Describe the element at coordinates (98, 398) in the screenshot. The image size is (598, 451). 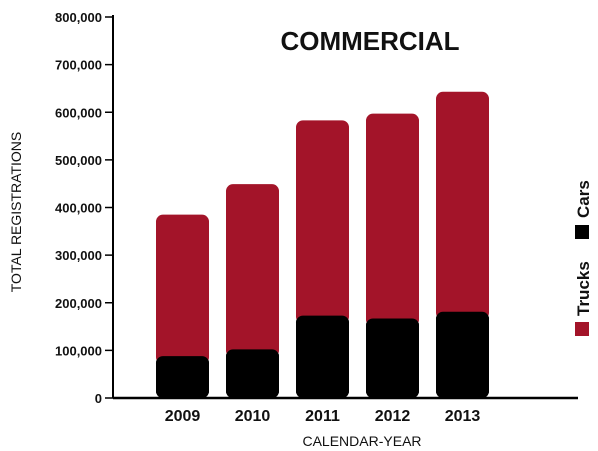
I see `y-tick-label: 0` at that location.